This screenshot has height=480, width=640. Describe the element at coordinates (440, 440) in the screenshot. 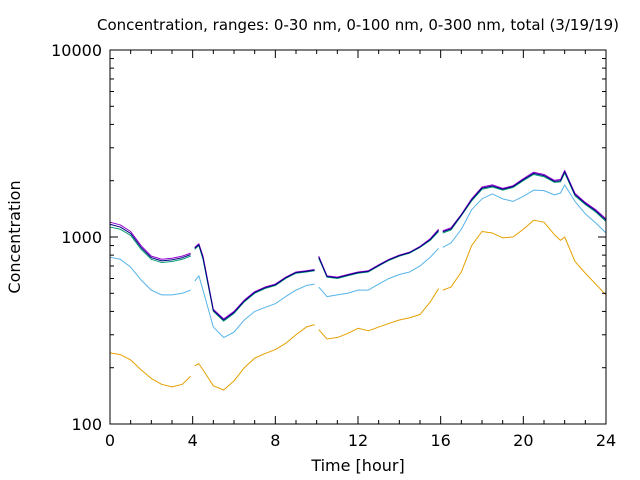

I see `x-tick-label: 16` at that location.